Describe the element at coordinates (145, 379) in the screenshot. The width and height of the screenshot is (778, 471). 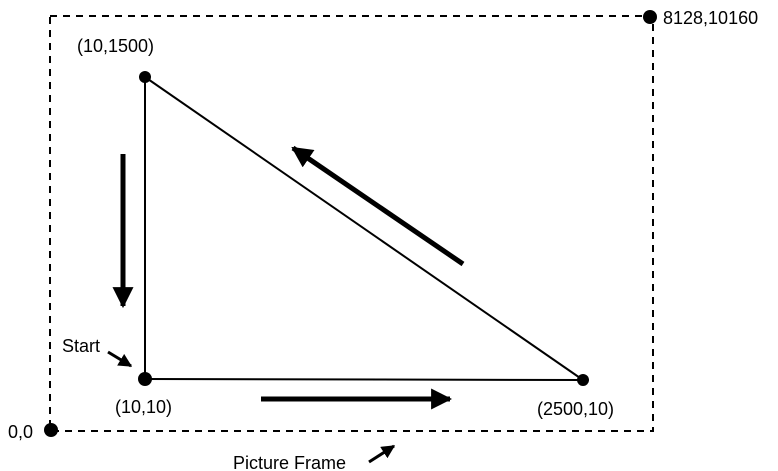
I see `vertex-bottom-left-point` at that location.